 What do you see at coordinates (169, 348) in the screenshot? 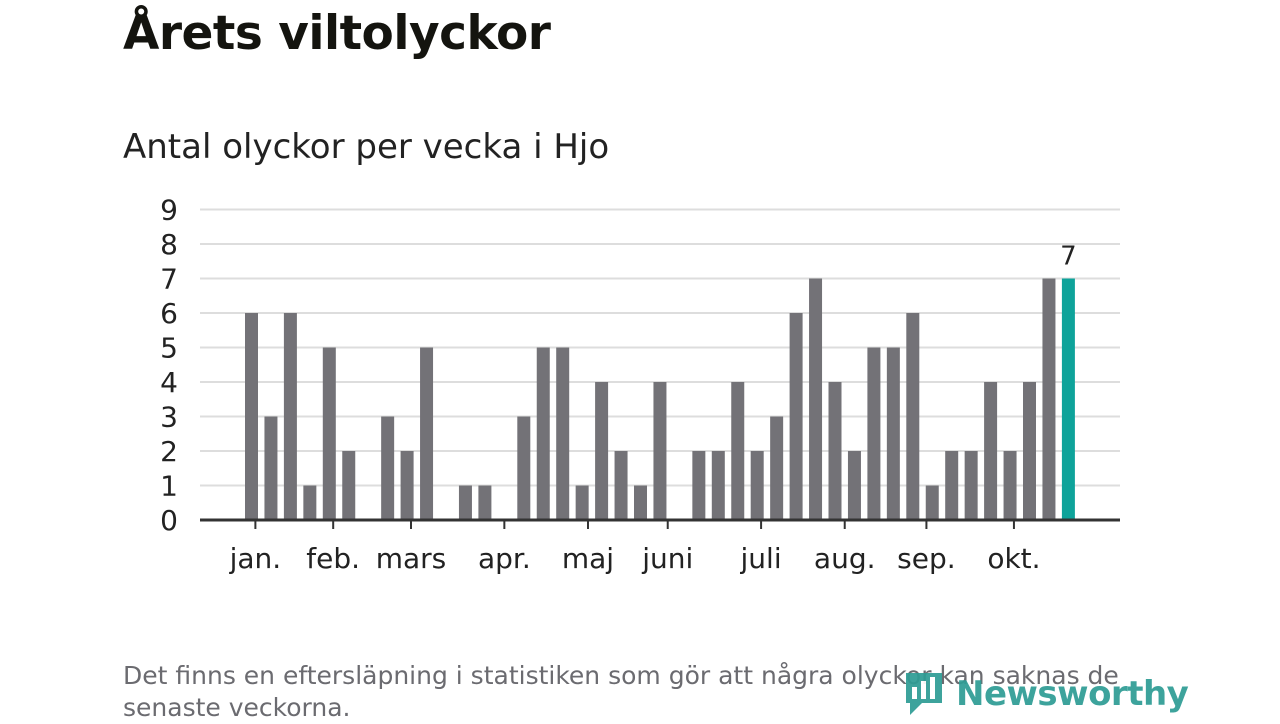
I see `y-tick-label: 5` at bounding box center [169, 348].